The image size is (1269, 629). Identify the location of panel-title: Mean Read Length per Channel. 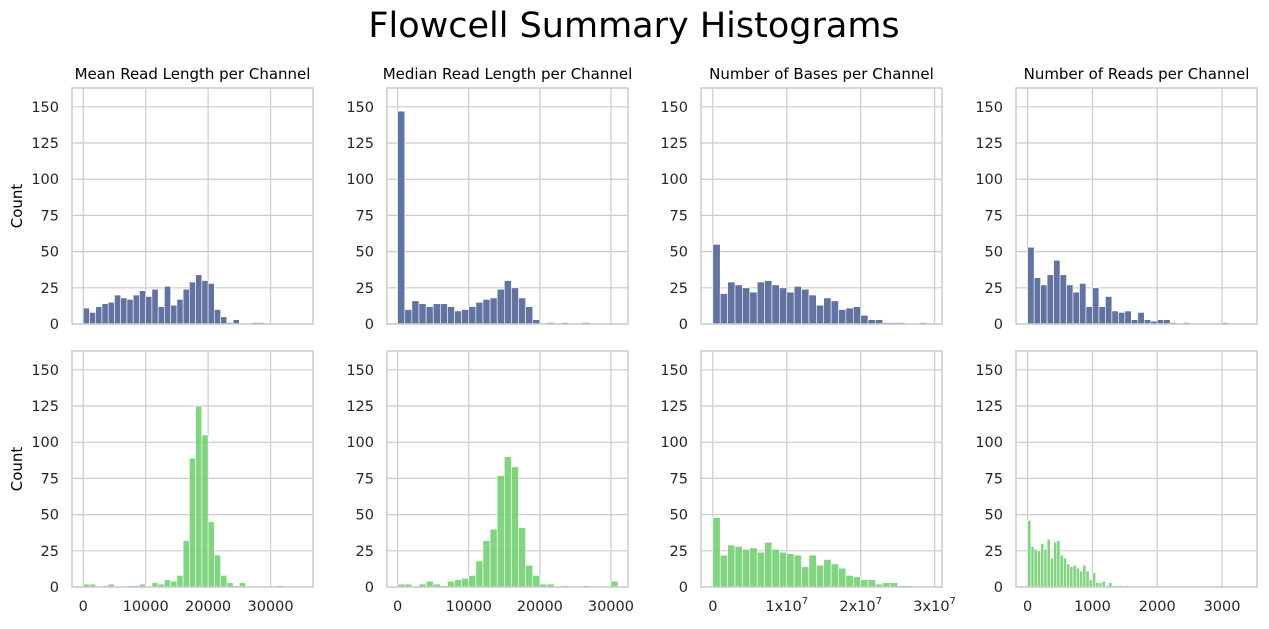
(193, 74).